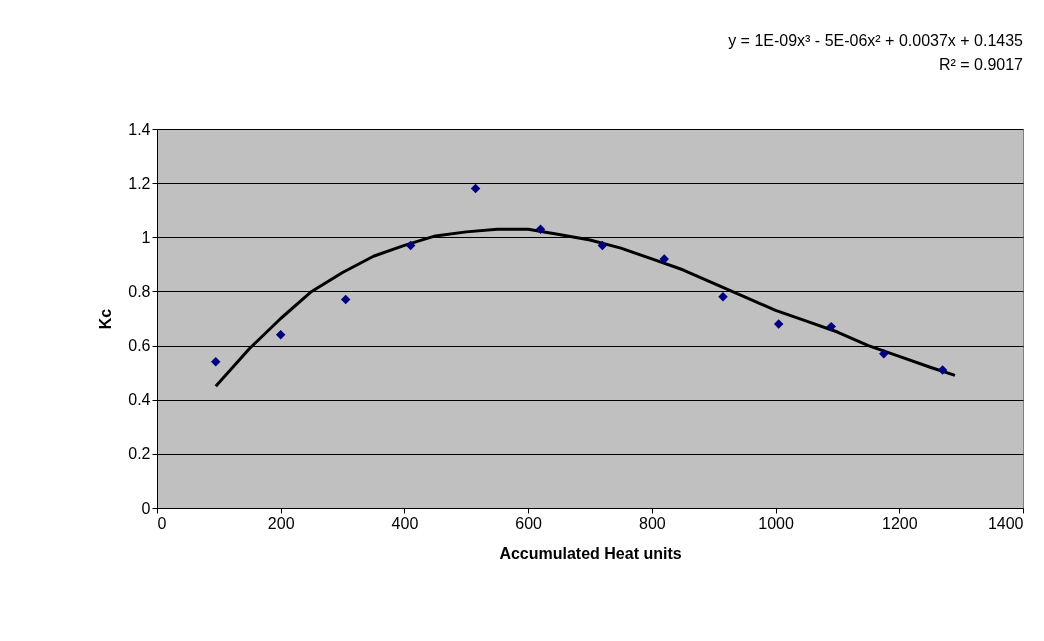 The image size is (1044, 641). Describe the element at coordinates (529, 523) in the screenshot. I see `x-tick-label: 600` at that location.